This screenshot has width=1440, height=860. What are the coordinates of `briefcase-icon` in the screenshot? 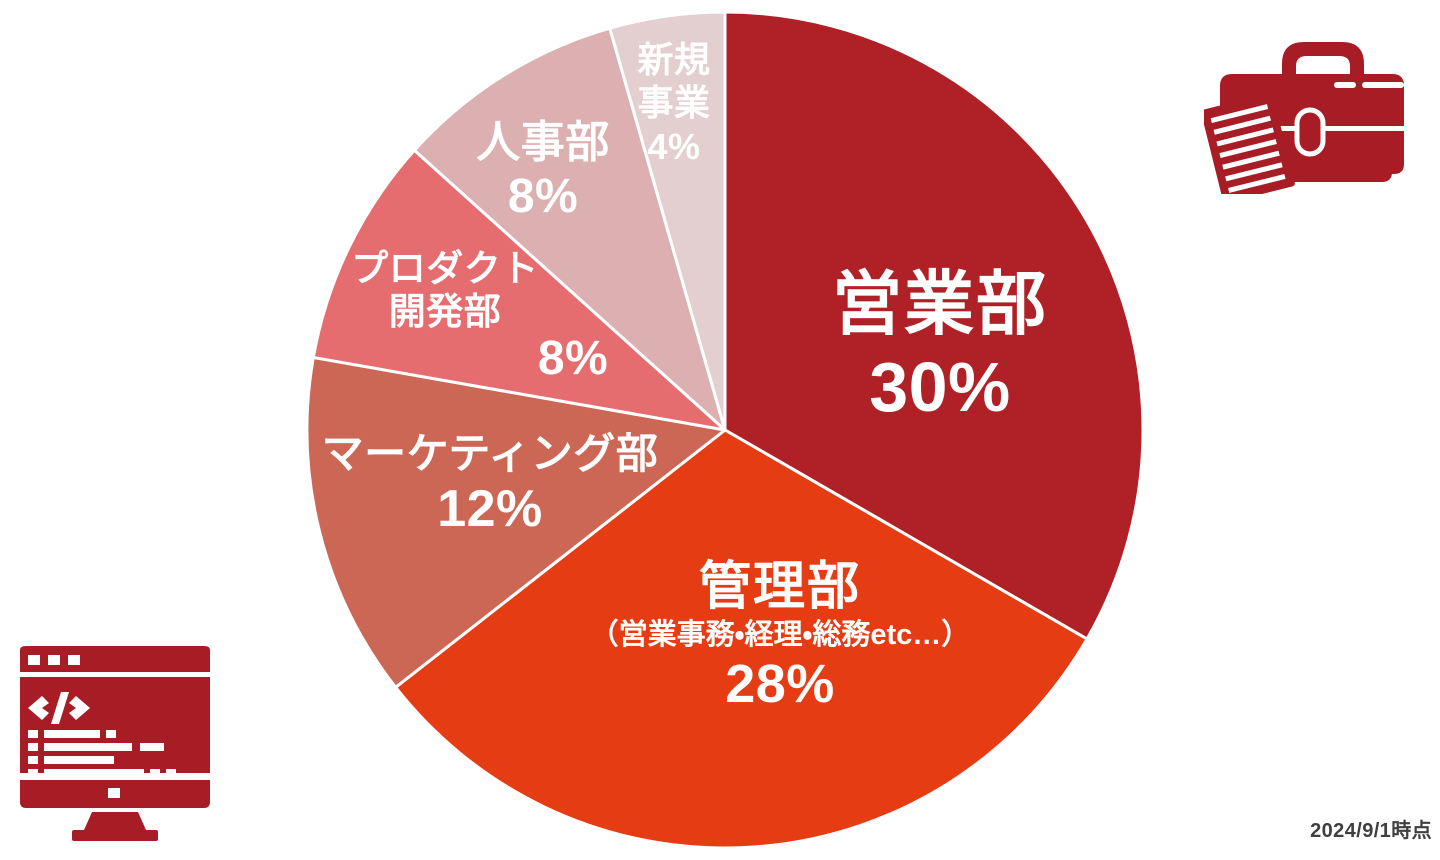 It's located at (1305, 118).